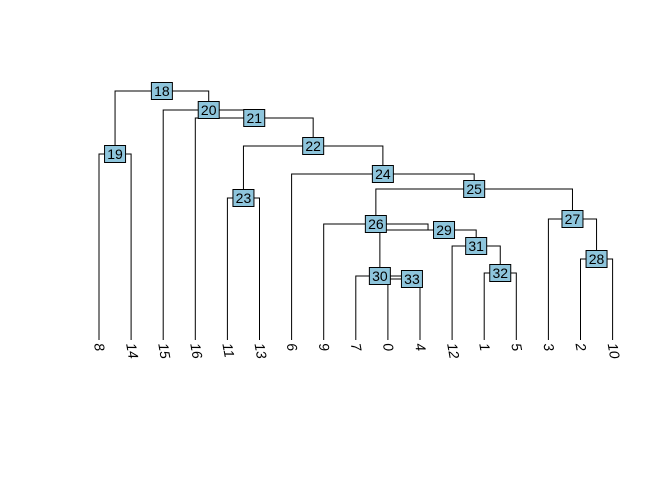  I want to click on node-label-24: 24, so click(383, 174).